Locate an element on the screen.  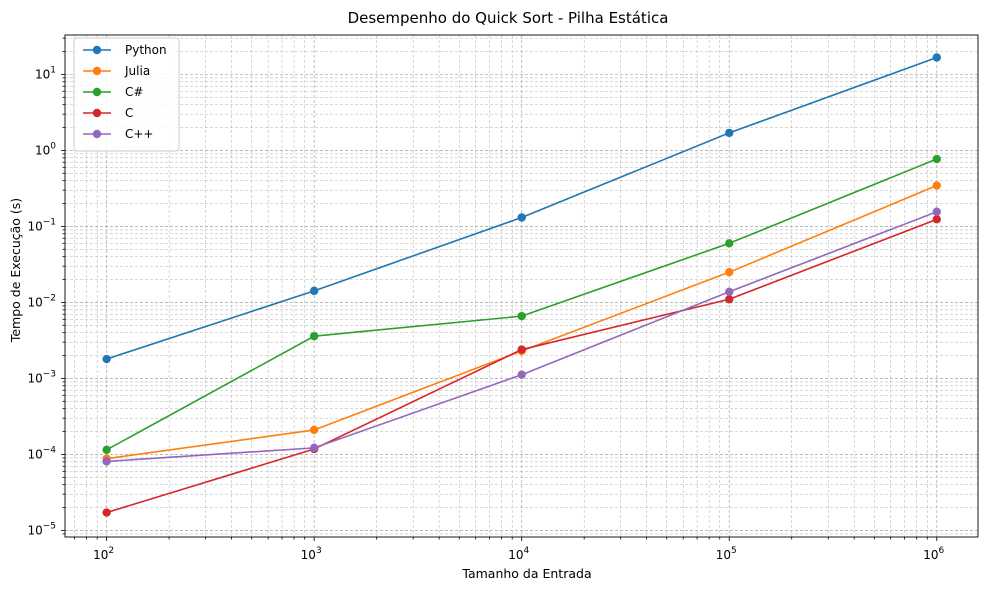
x-axis-label: Tamanho da Entrada is located at coordinates (526, 573).